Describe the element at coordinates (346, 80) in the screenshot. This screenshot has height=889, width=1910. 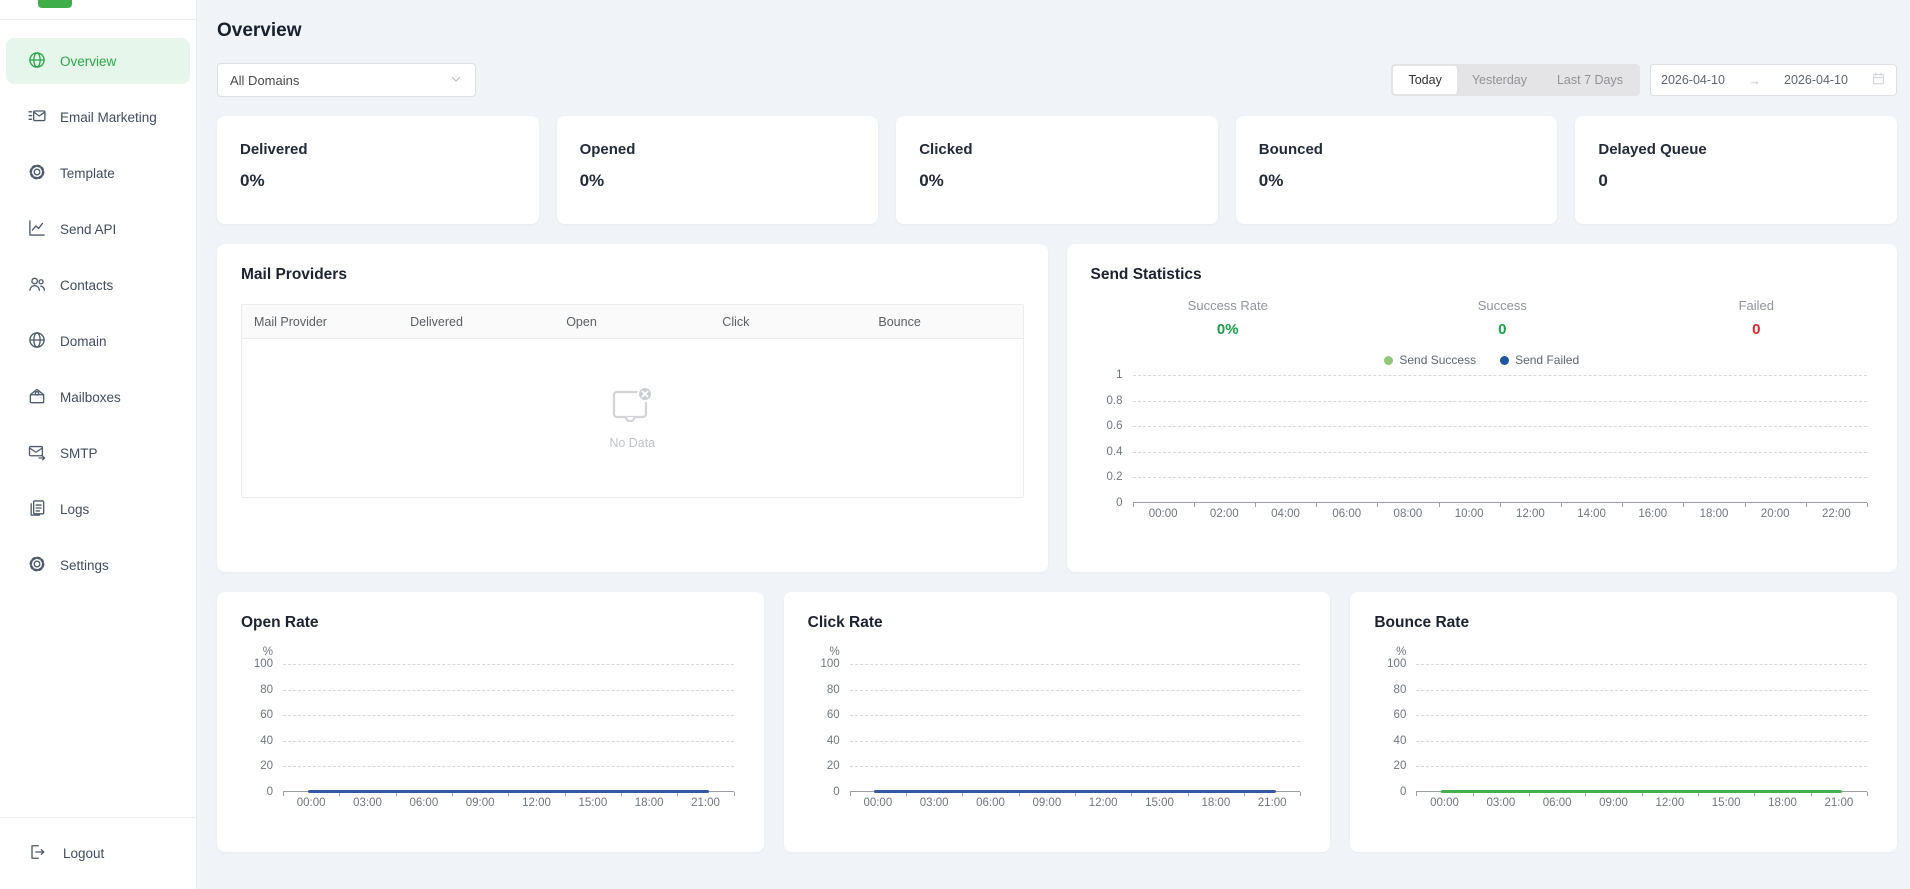
I see `domain-select: All Domains` at that location.